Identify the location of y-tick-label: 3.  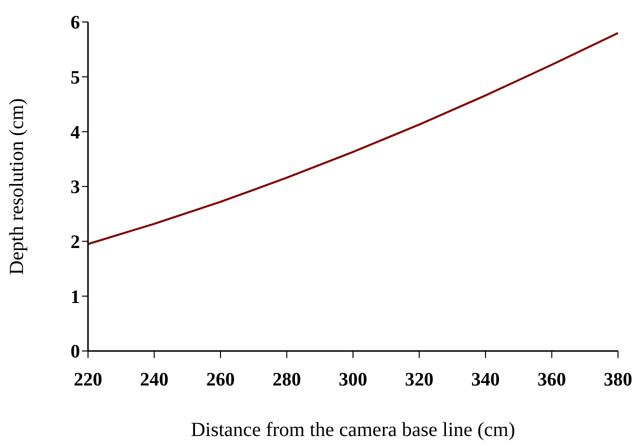
(75, 187).